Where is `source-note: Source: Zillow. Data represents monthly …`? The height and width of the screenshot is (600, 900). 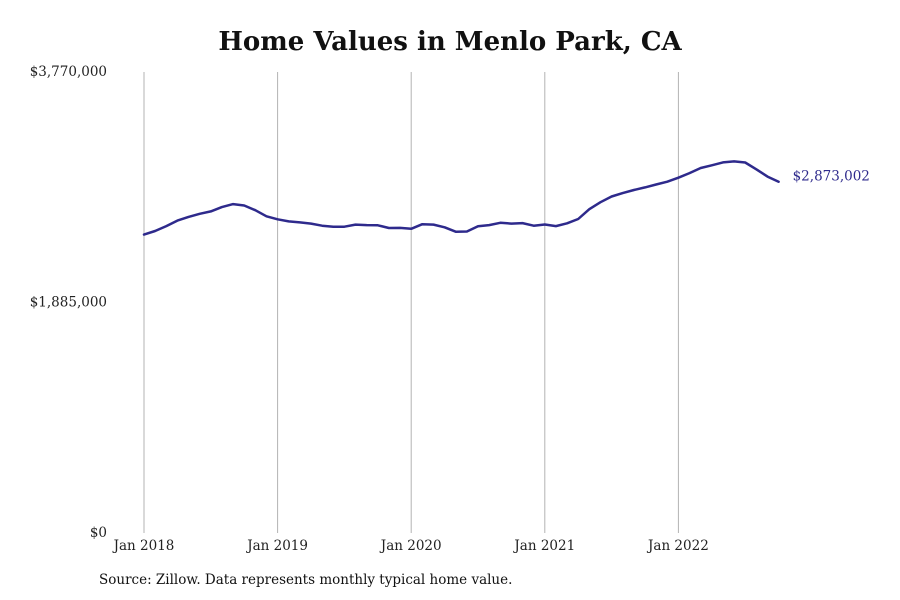
source-note: Source: Zillow. Data represents monthly … is located at coordinates (306, 580).